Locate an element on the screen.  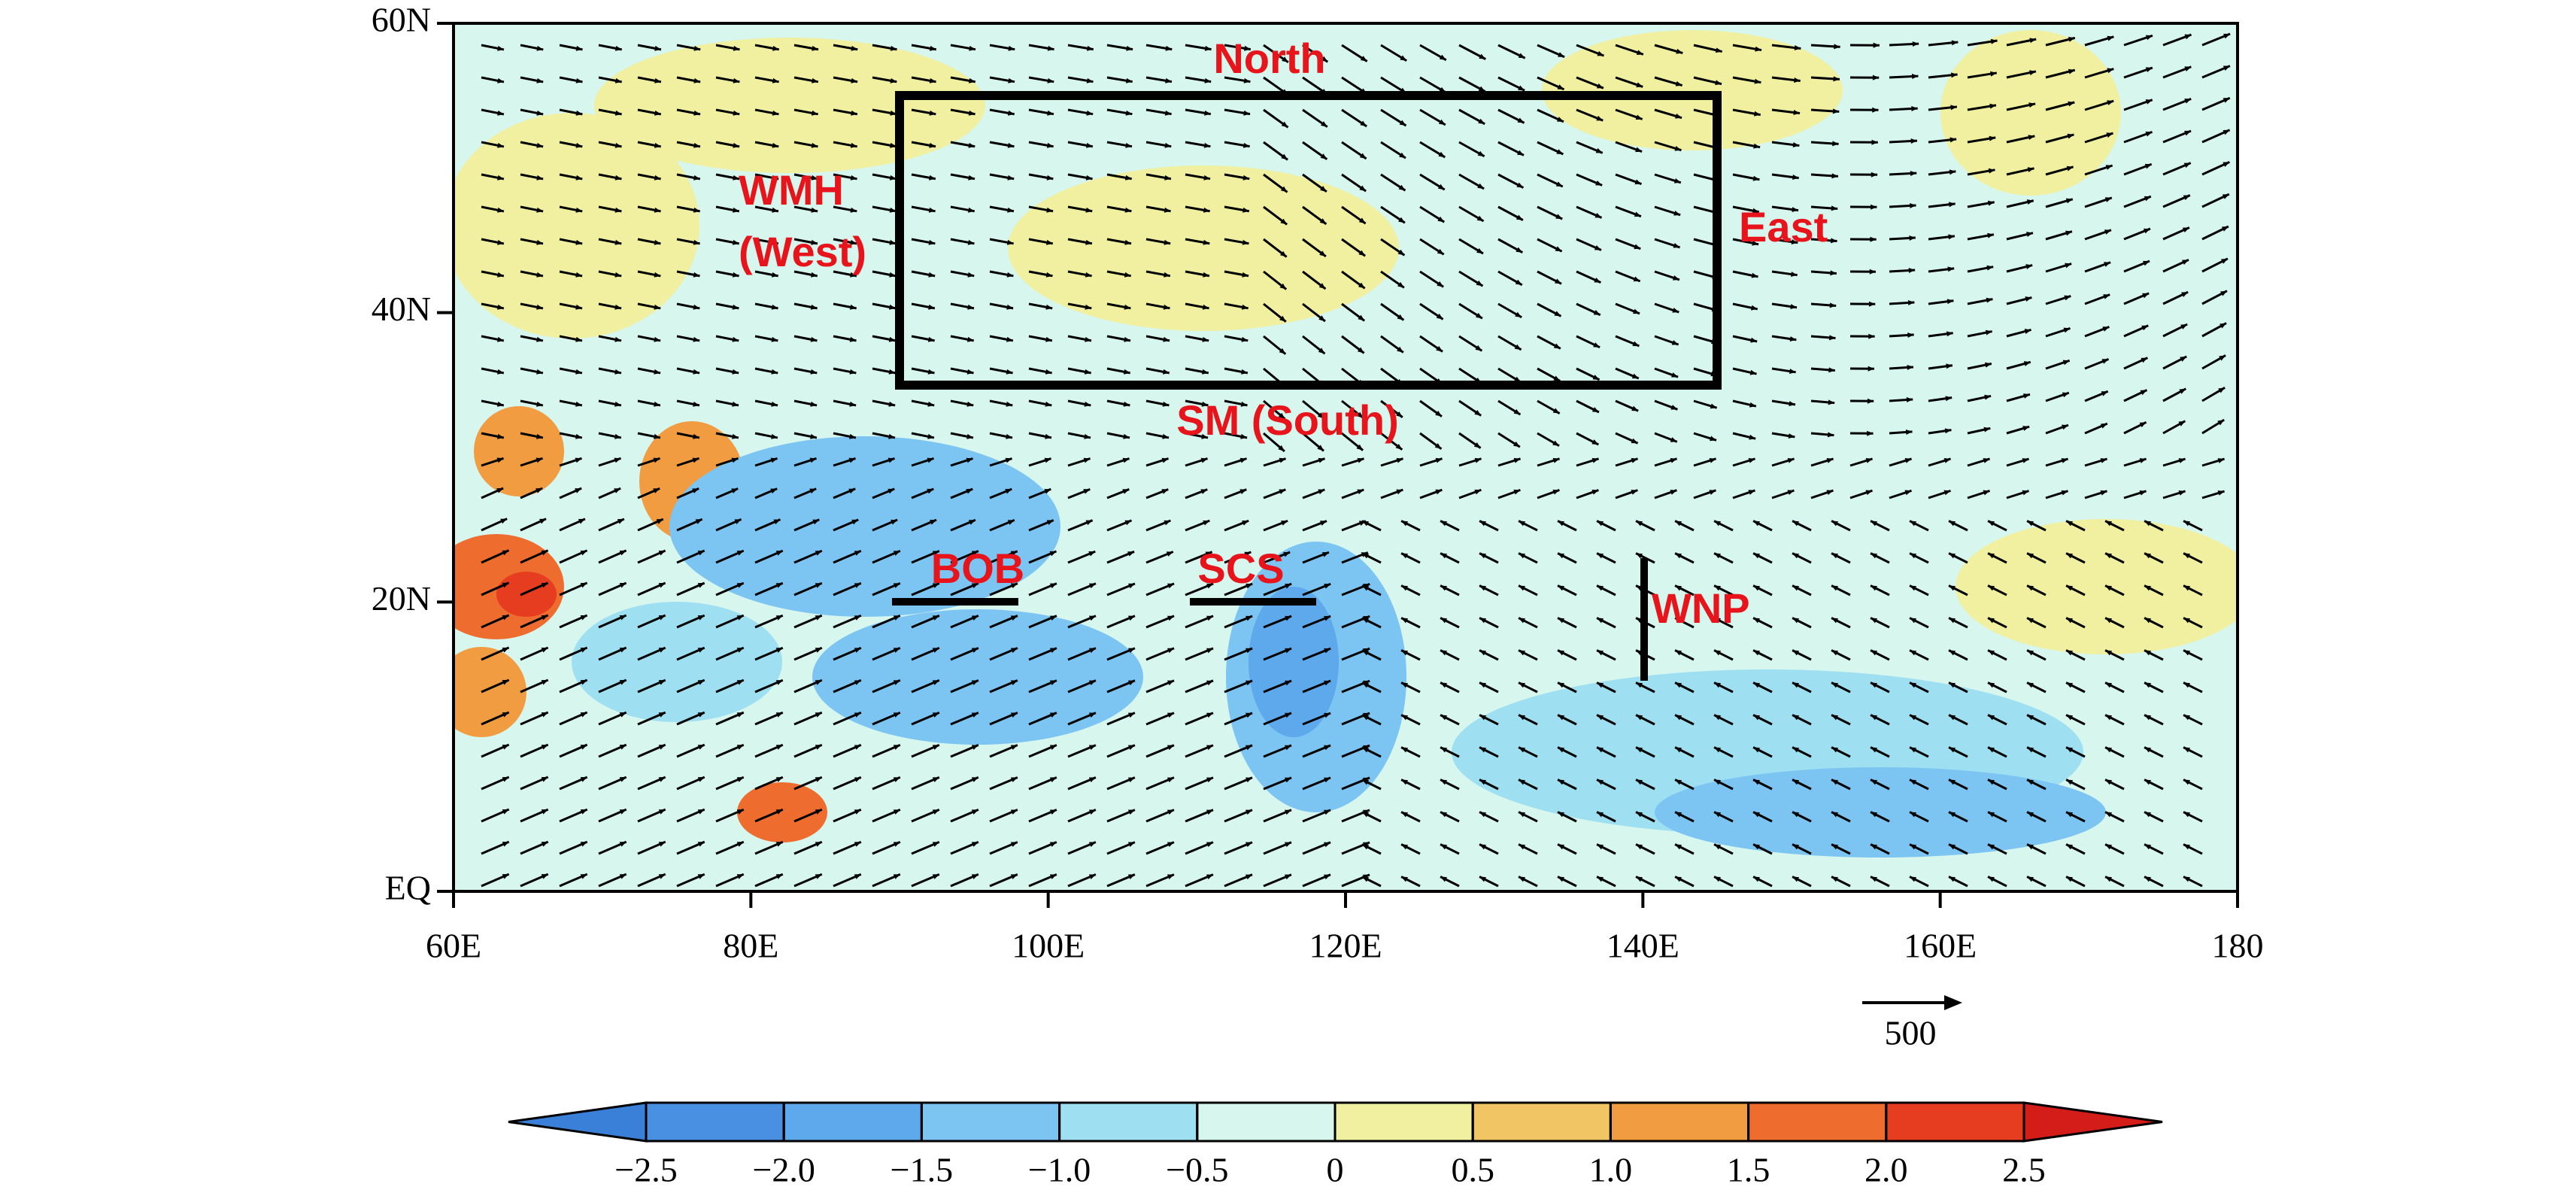
y-tick-label: 40N is located at coordinates (401, 309).